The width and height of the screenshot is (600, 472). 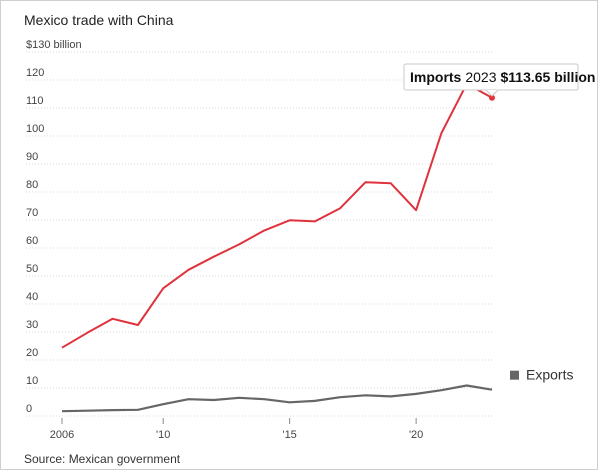 I want to click on legend-swatch-exports, so click(x=514, y=375).